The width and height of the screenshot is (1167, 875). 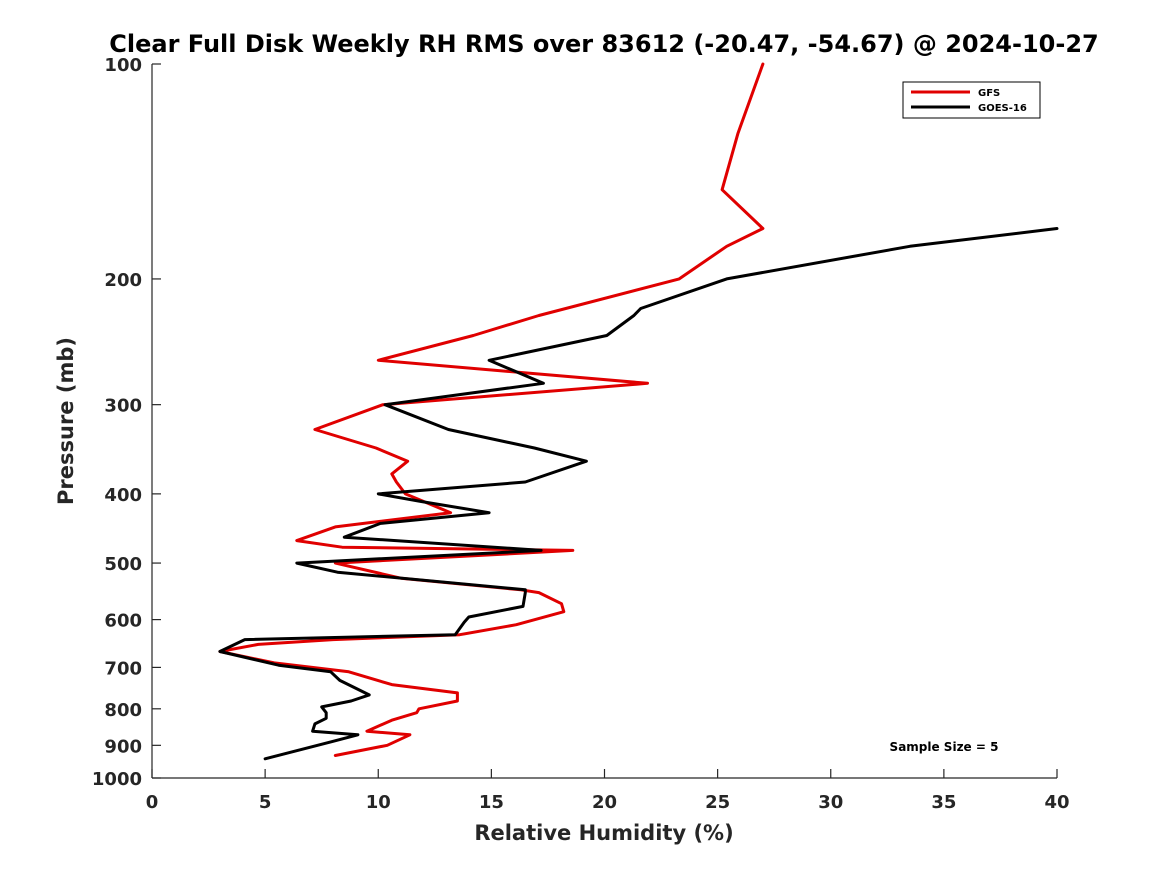 I want to click on legend: GFS GOES-16, so click(x=971, y=100).